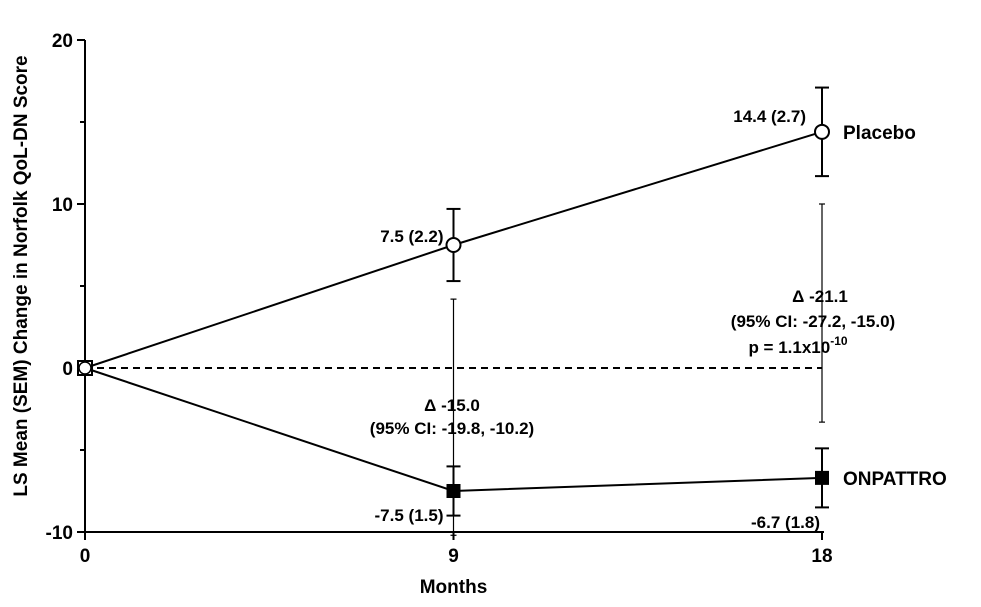 Image resolution: width=981 pixels, height=607 pixels. What do you see at coordinates (411, 236) in the screenshot?
I see `data-label: 7.5 (2.2)` at bounding box center [411, 236].